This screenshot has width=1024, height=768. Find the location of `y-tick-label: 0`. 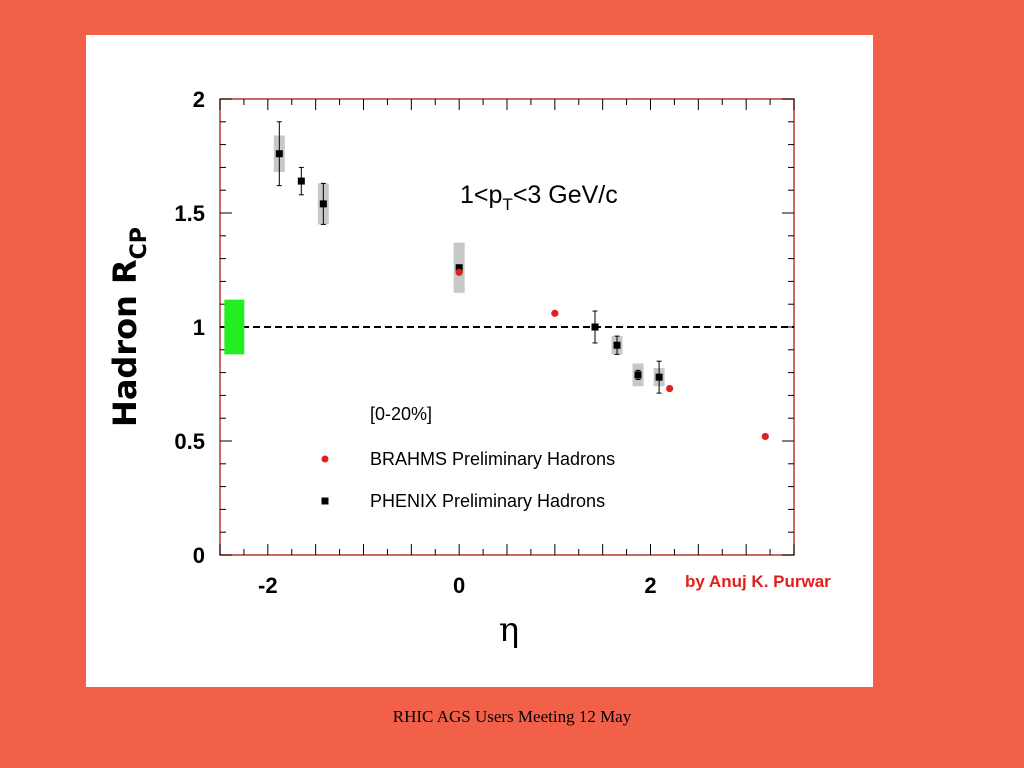

y-tick-label: 0 is located at coordinates (199, 555).